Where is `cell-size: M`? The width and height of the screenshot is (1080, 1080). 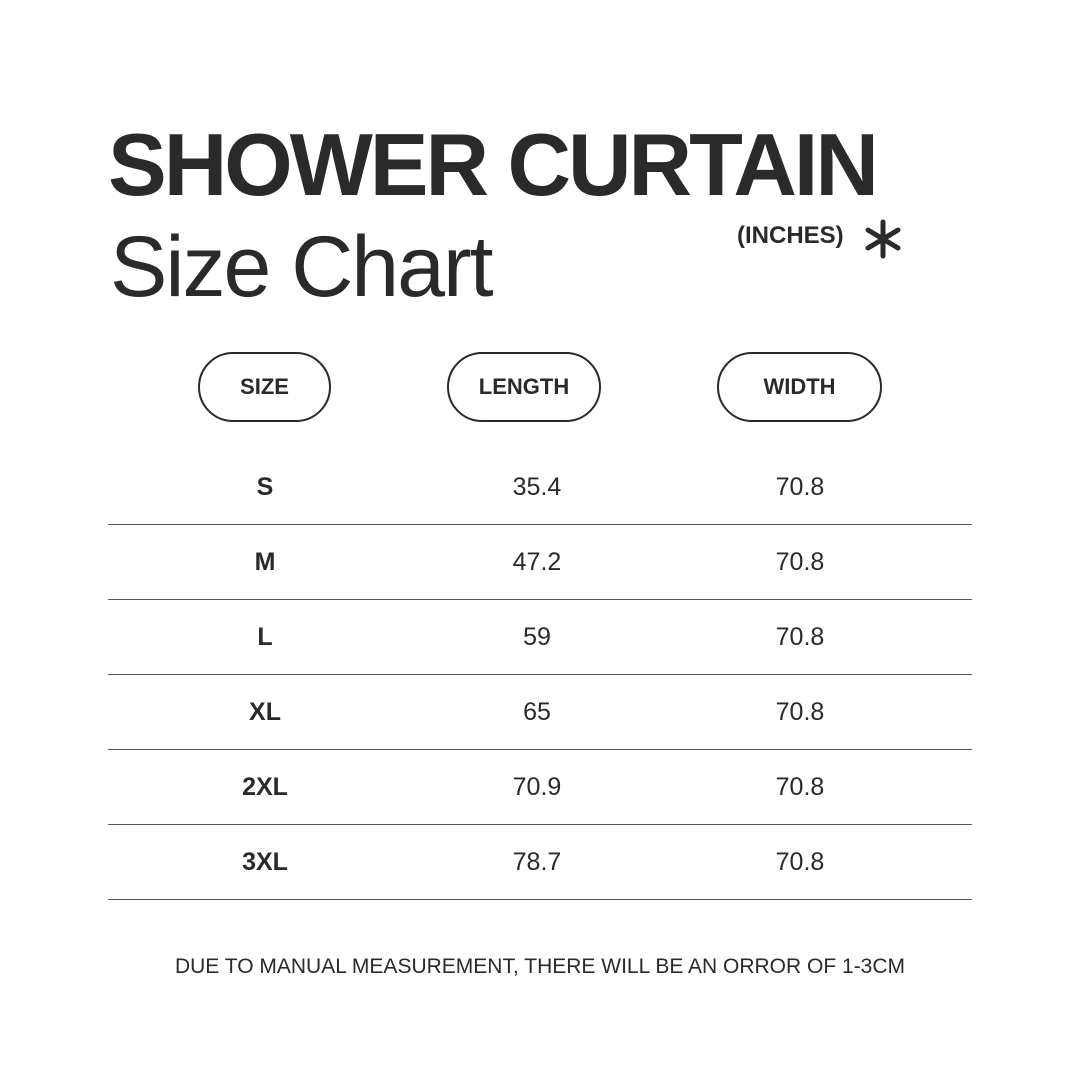 cell-size: M is located at coordinates (265, 561).